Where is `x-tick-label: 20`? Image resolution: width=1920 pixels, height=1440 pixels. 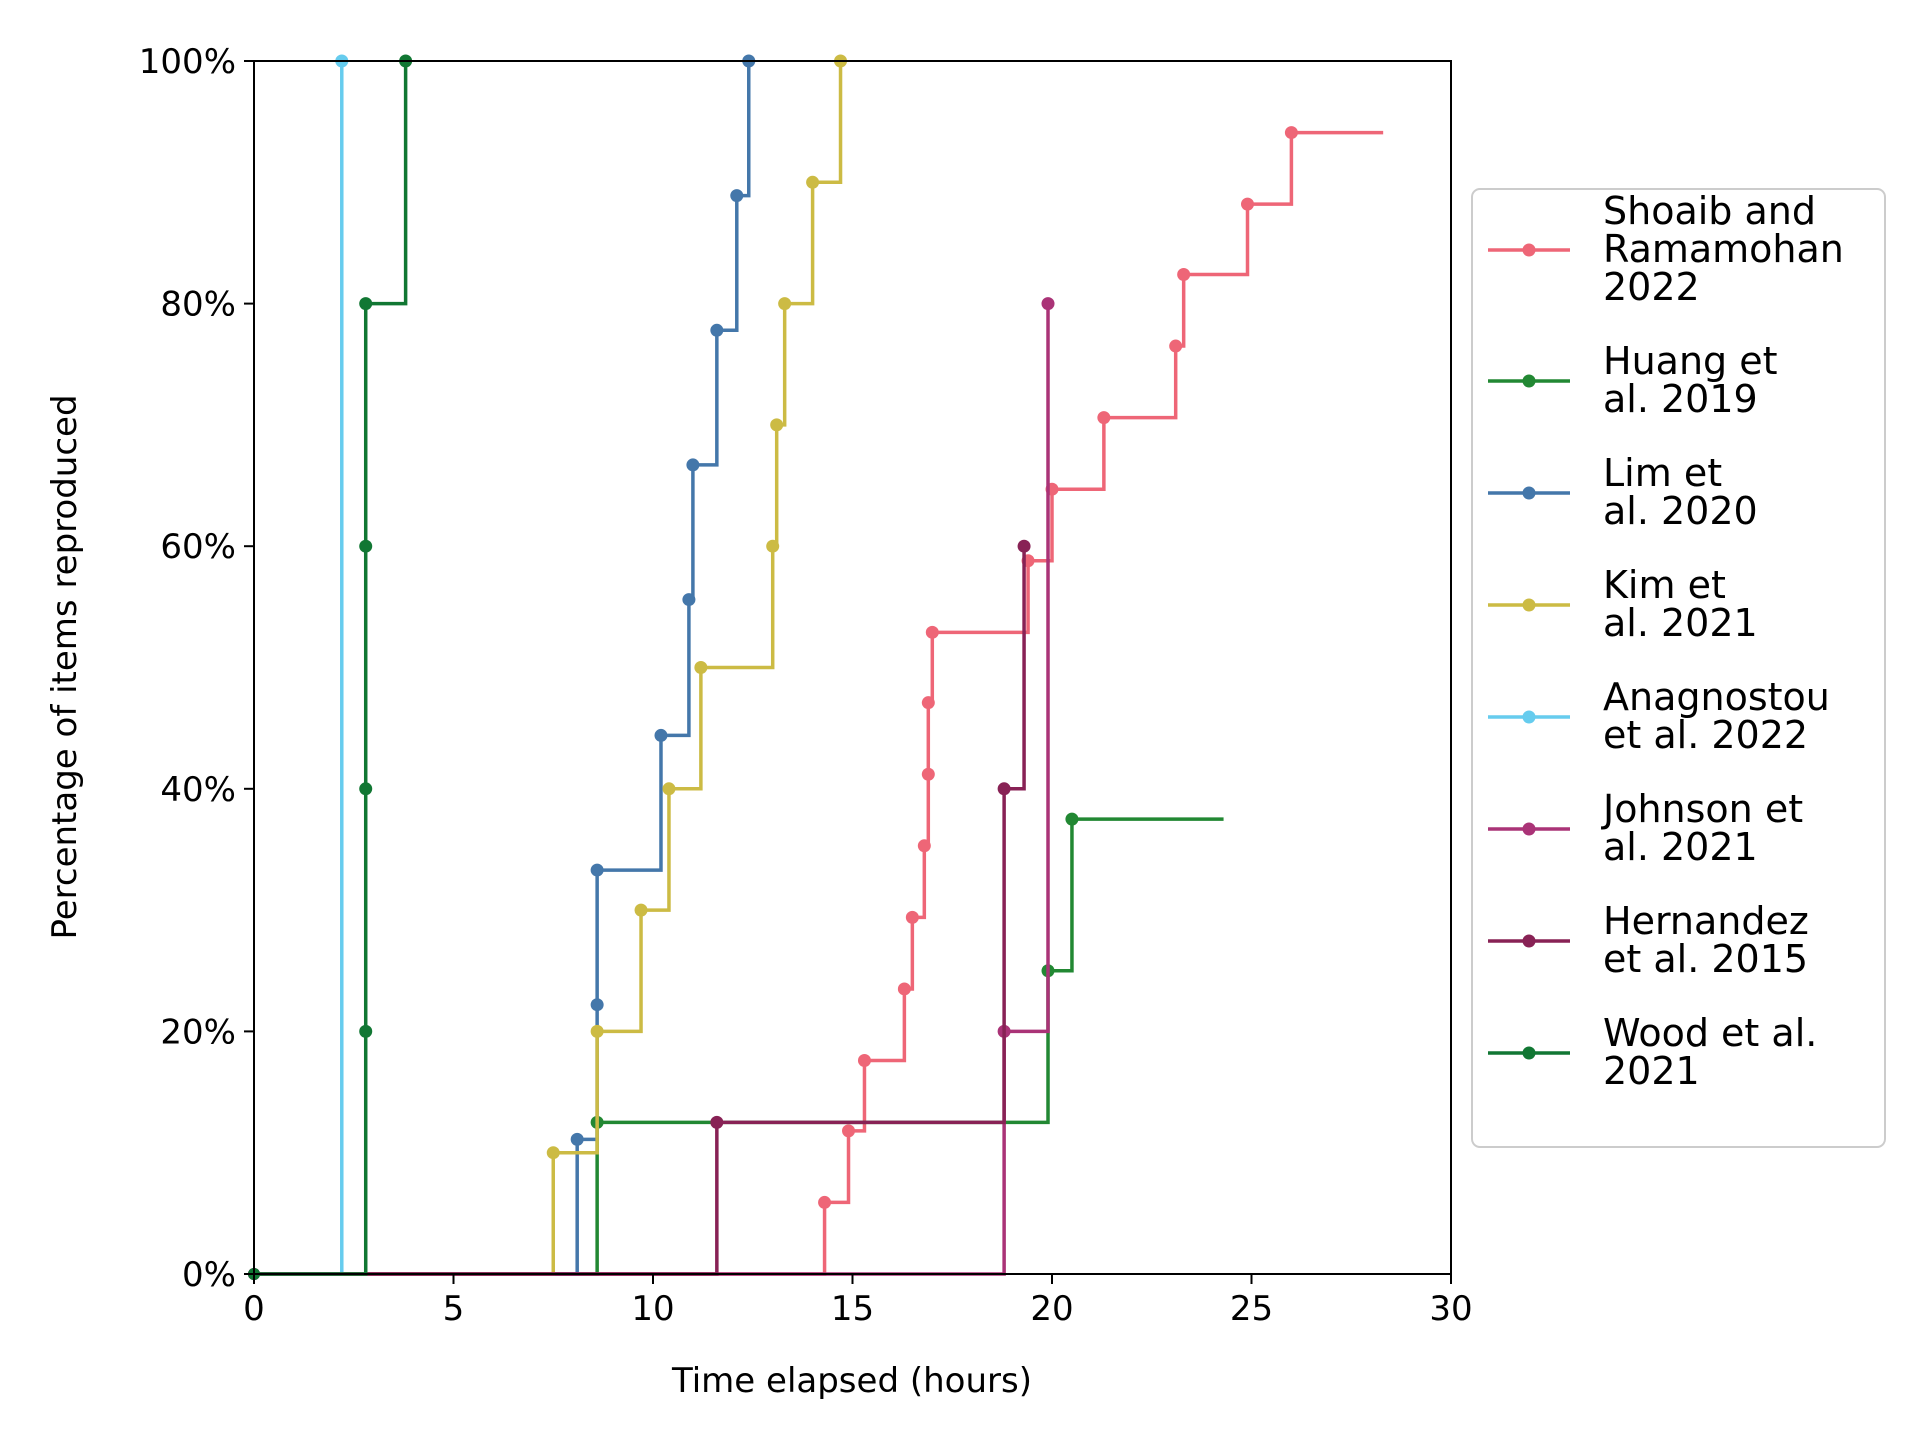 x-tick-label: 20 is located at coordinates (1051, 1309).